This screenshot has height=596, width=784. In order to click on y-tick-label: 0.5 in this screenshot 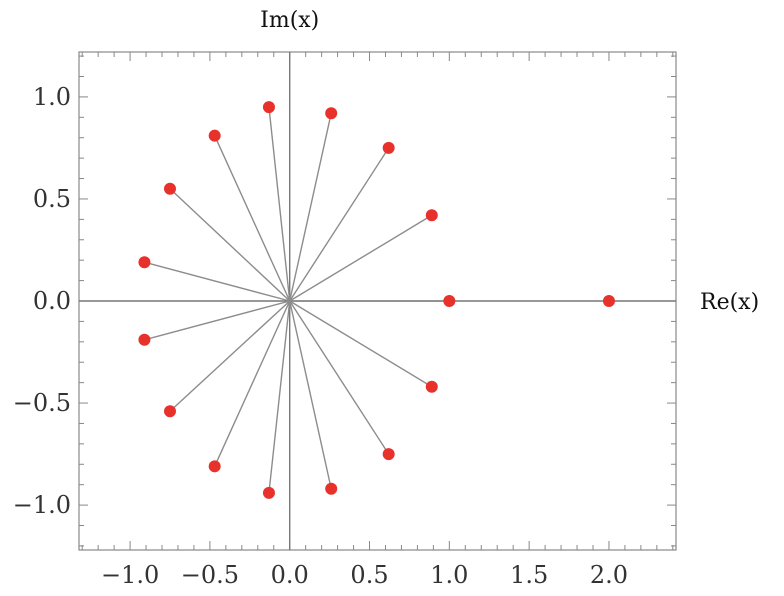, I will do `click(52, 199)`.